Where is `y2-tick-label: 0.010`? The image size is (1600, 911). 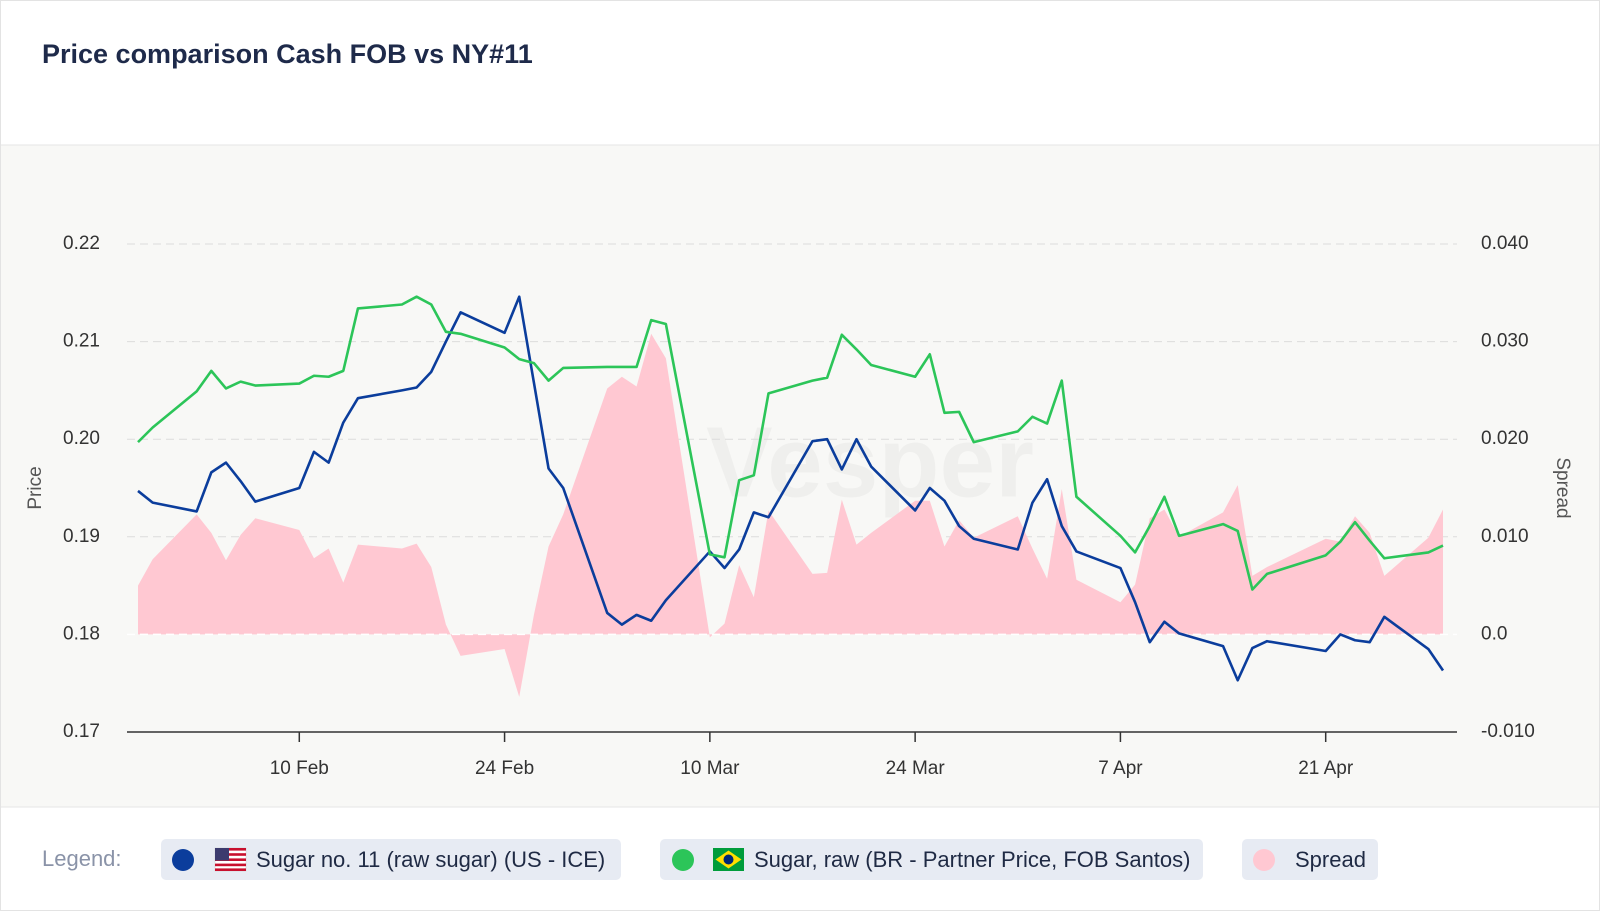
y2-tick-label: 0.010 is located at coordinates (1505, 536).